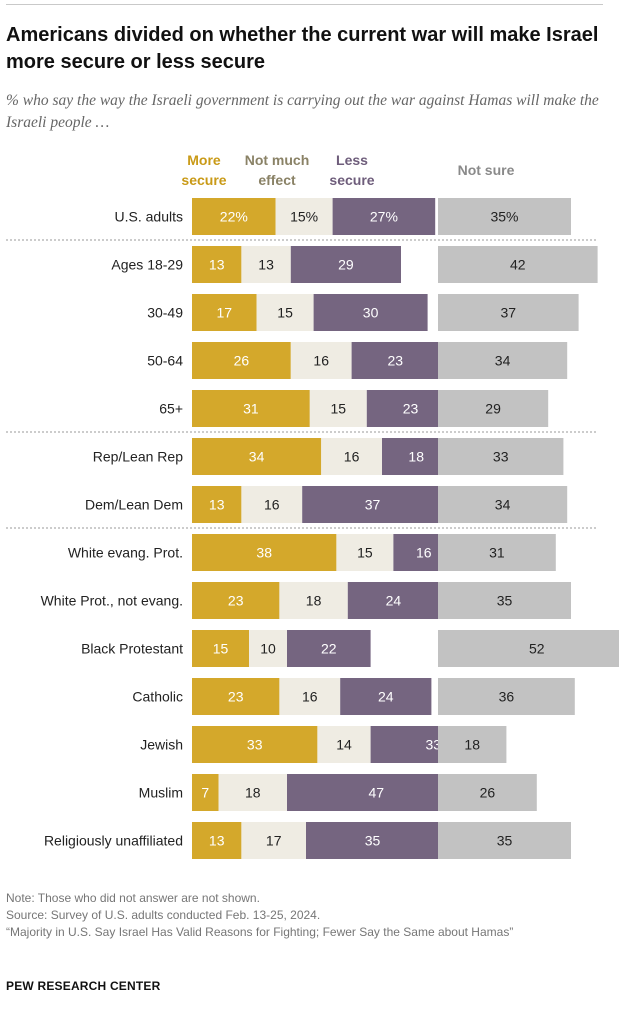 This screenshot has width=619, height=1024. Describe the element at coordinates (157, 697) in the screenshot. I see `row-label: Catholic` at that location.